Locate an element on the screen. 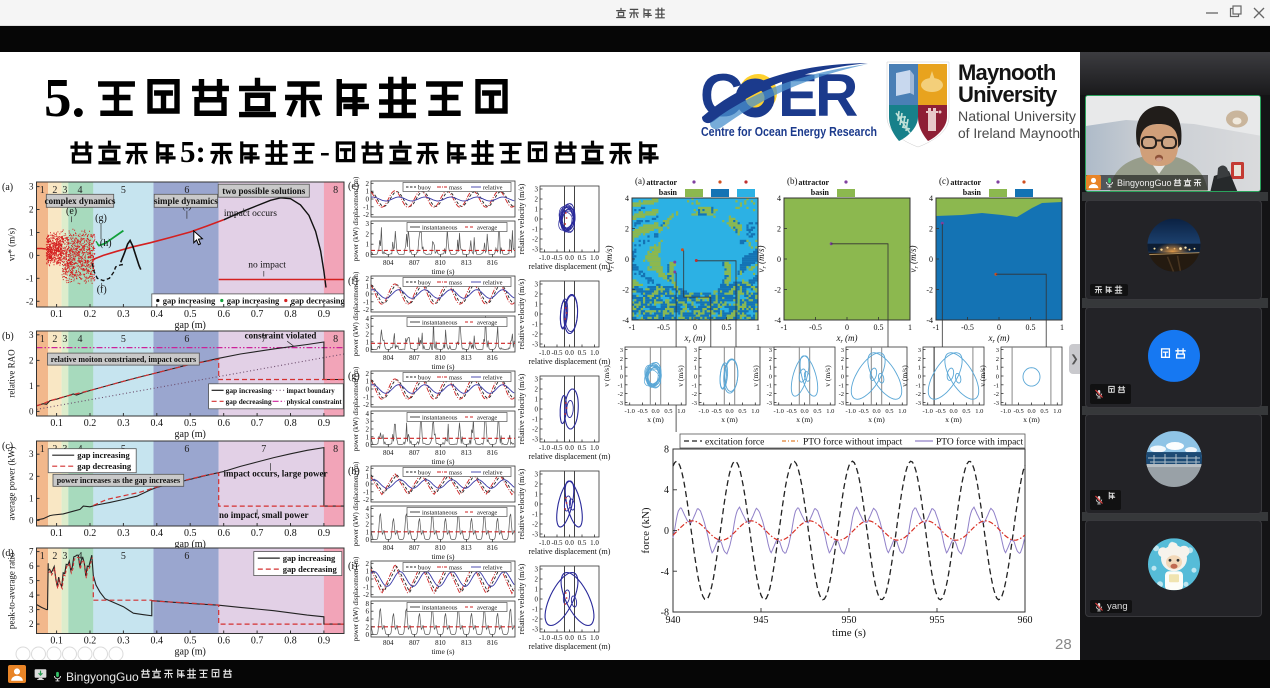 Image resolution: width=1270 pixels, height=688 pixels. svg-text: vr (m/s) is located at coordinates (914, 258).